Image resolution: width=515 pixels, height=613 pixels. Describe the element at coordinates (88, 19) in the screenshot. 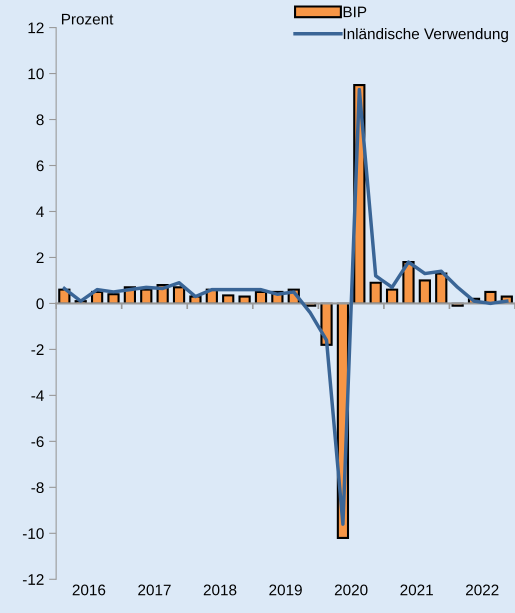

I see `y-axis-title: Prozent` at that location.